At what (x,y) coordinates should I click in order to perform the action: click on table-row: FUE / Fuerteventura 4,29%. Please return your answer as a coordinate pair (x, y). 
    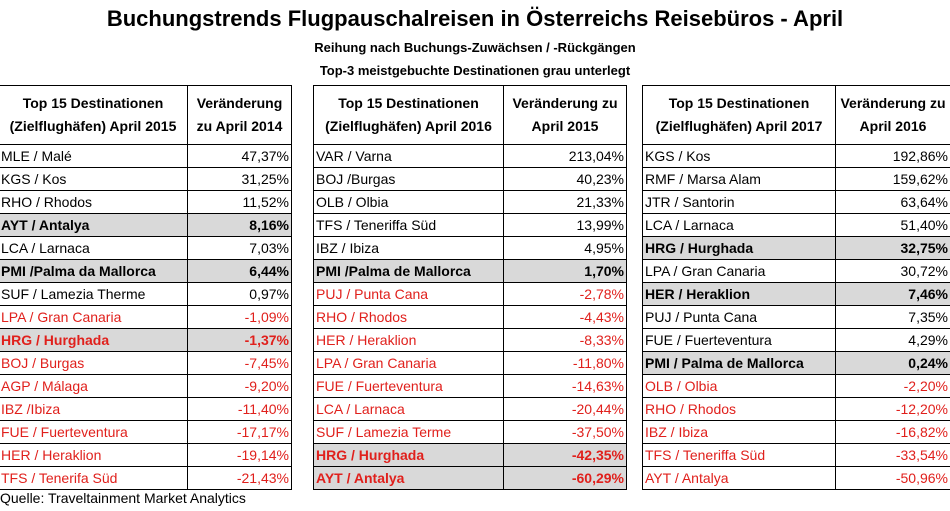
    Looking at the image, I should click on (796, 340).